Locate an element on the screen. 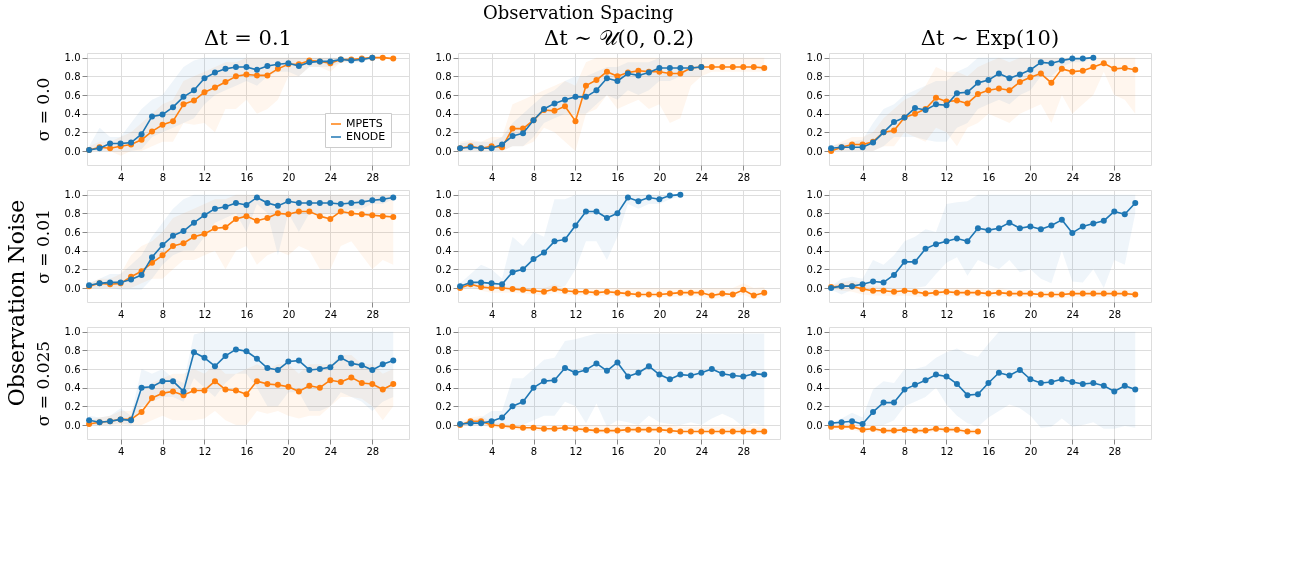  y-axis-title: σ = 0.0 is located at coordinates (42, 109).